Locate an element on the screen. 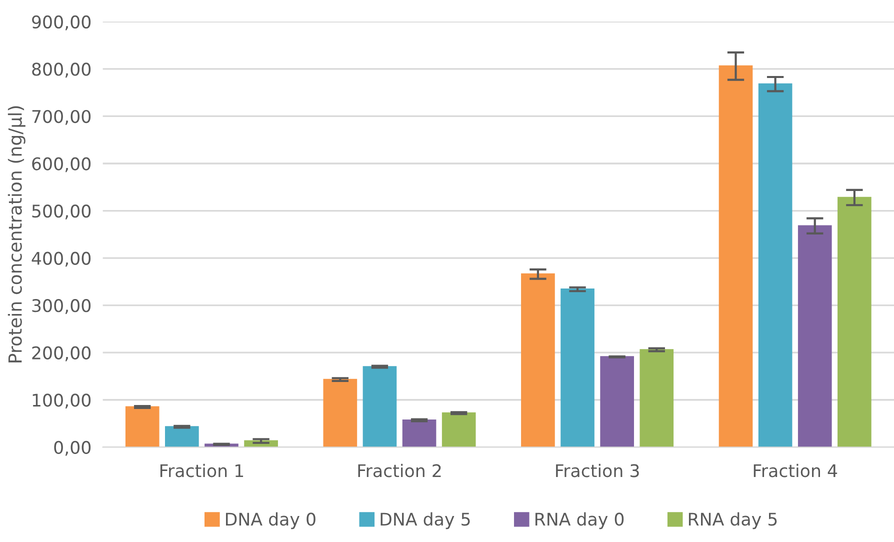 The width and height of the screenshot is (894, 542). legend-label: DNA day 0 is located at coordinates (271, 521).